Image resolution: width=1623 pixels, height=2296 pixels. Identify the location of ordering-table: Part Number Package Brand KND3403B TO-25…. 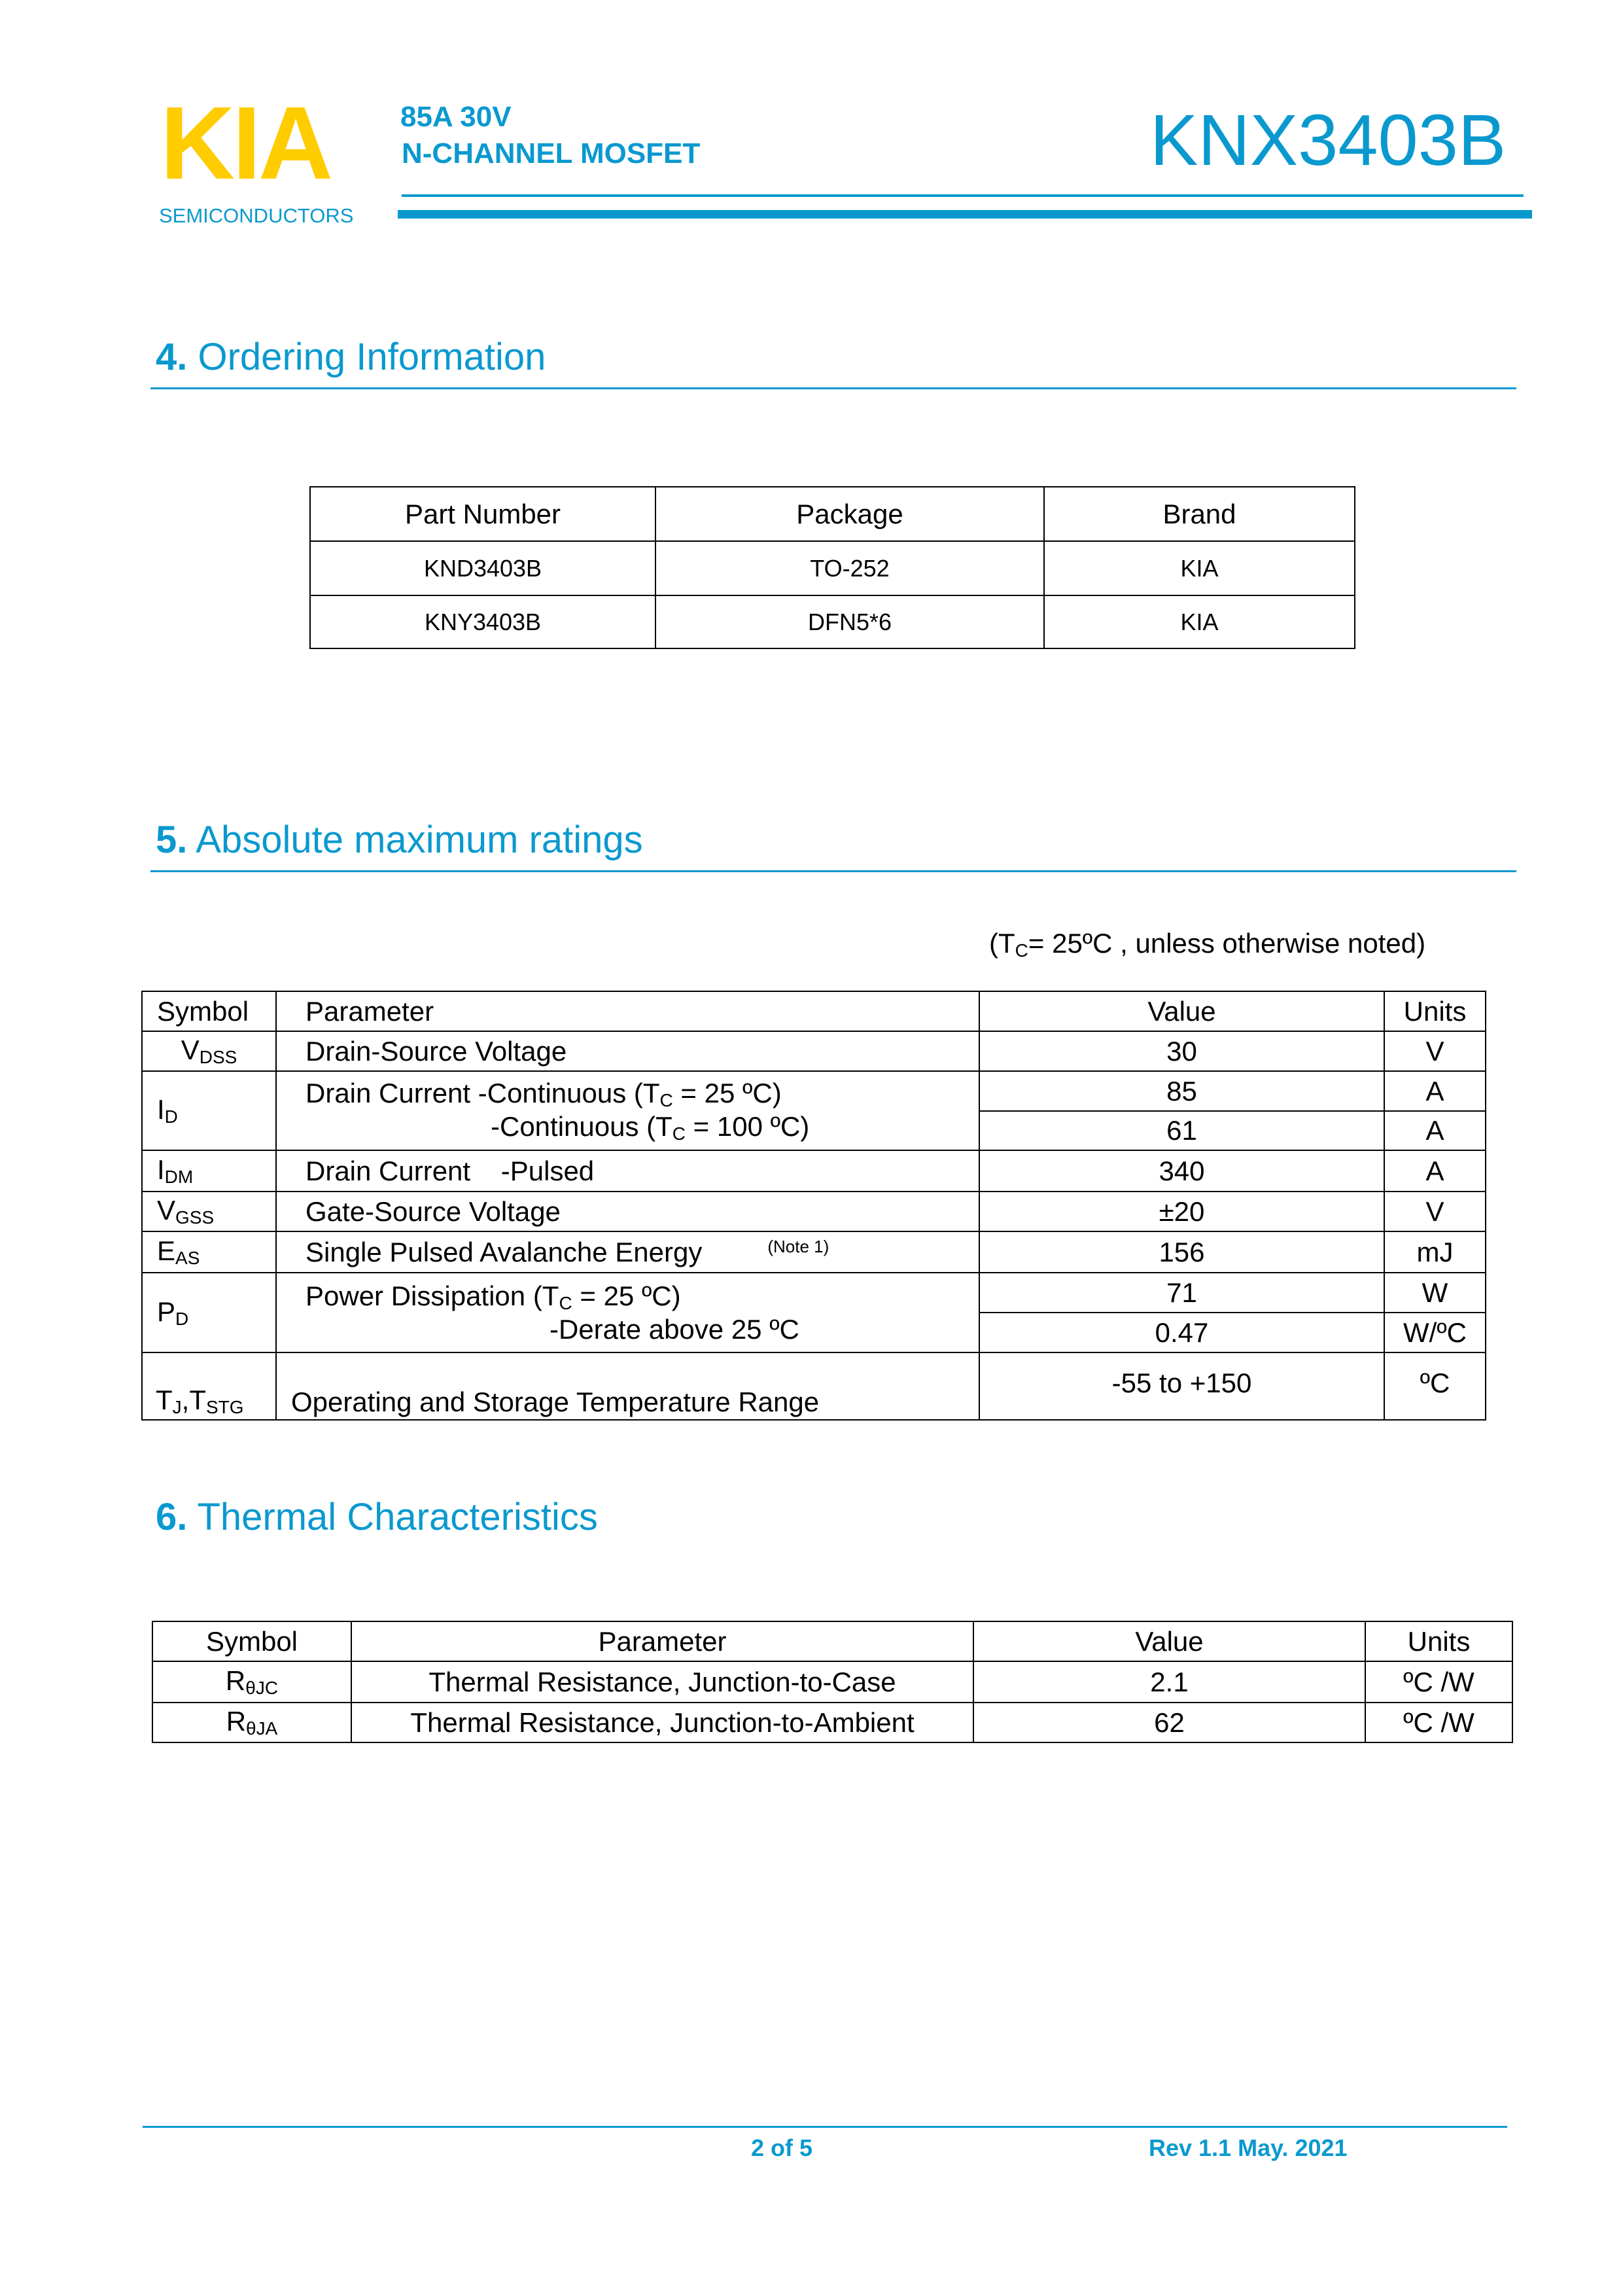
(832, 567).